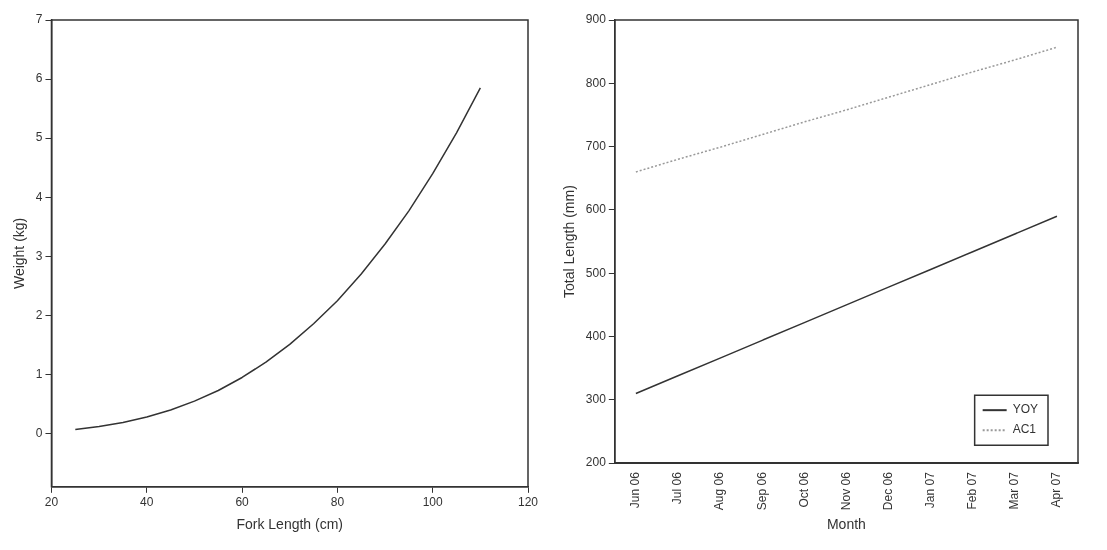 This screenshot has width=1107, height=550. Describe the element at coordinates (242, 502) in the screenshot. I see `x-tick-label: 60` at that location.